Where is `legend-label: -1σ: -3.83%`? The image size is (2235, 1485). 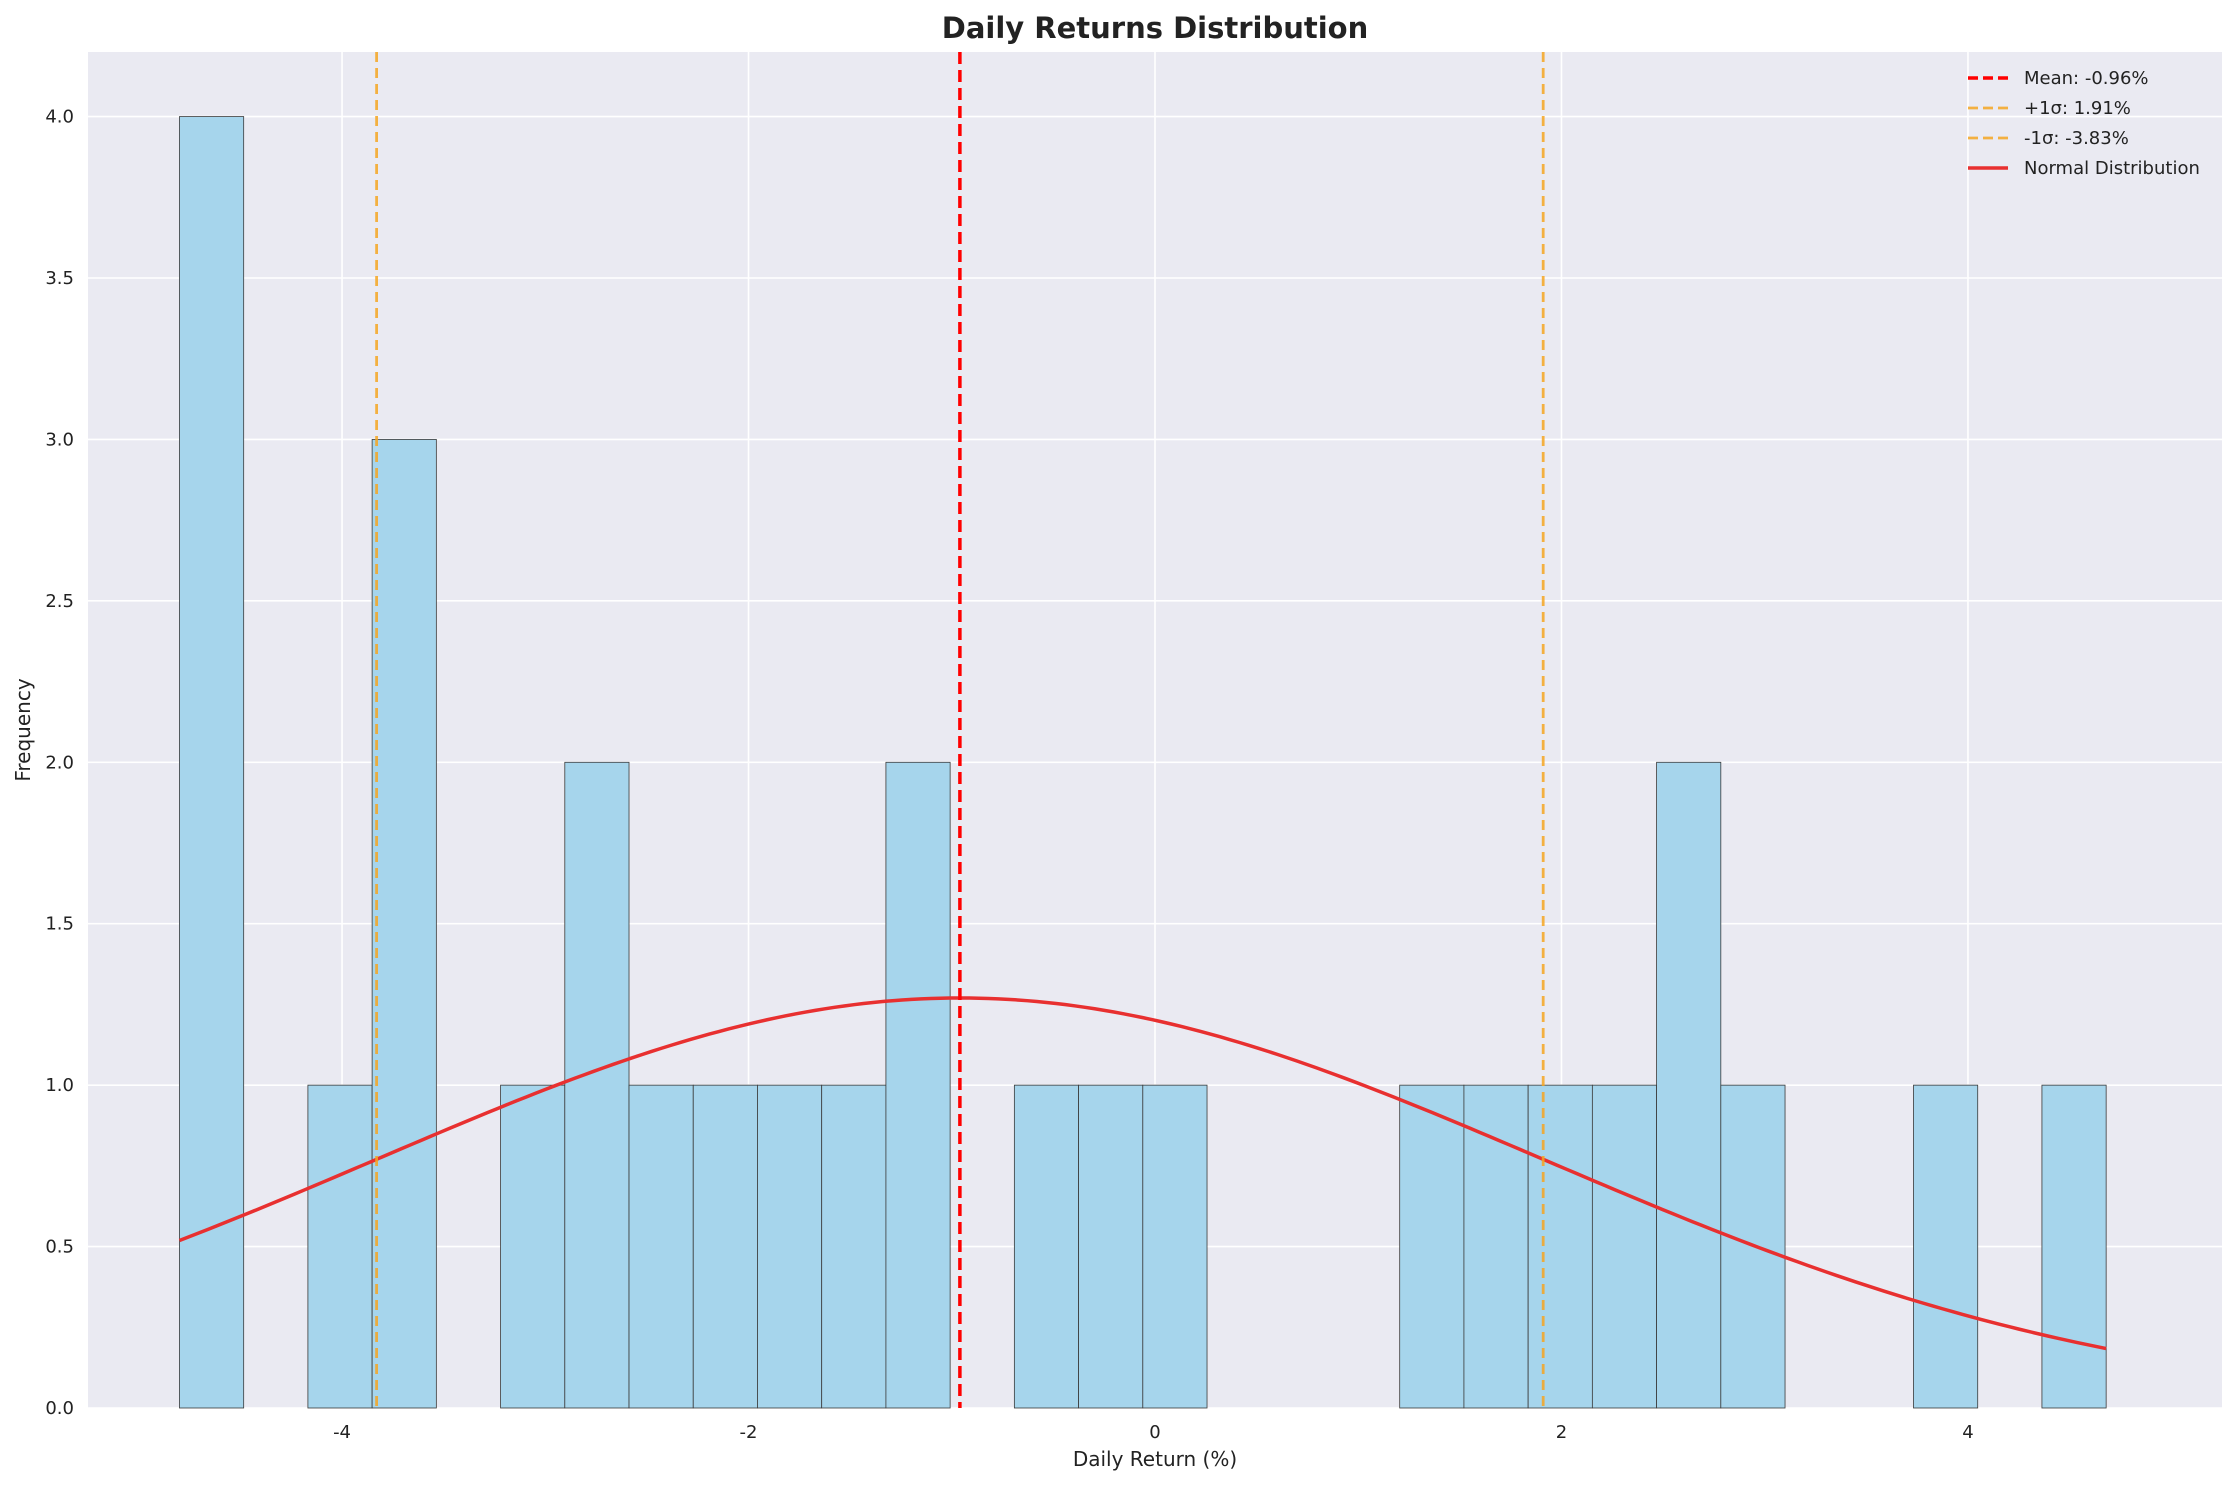
legend-label: -1σ: -3.83% is located at coordinates (2076, 138).